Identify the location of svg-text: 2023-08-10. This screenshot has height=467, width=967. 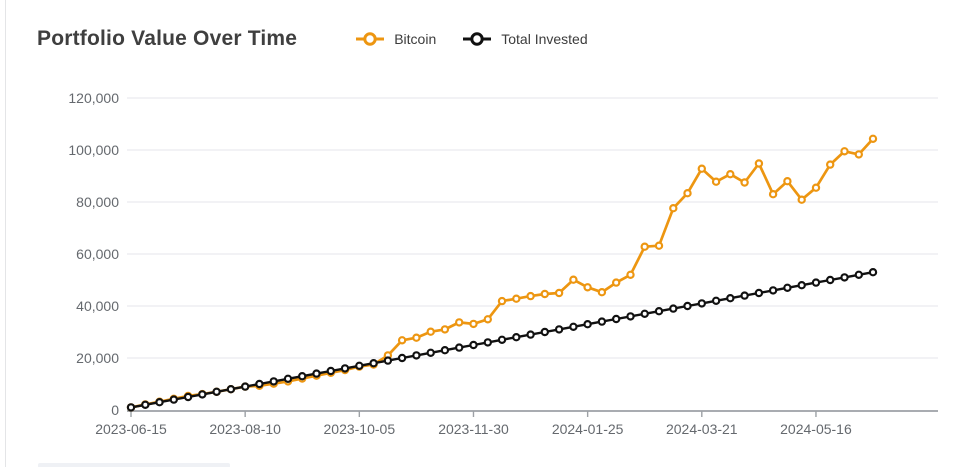
(245, 429).